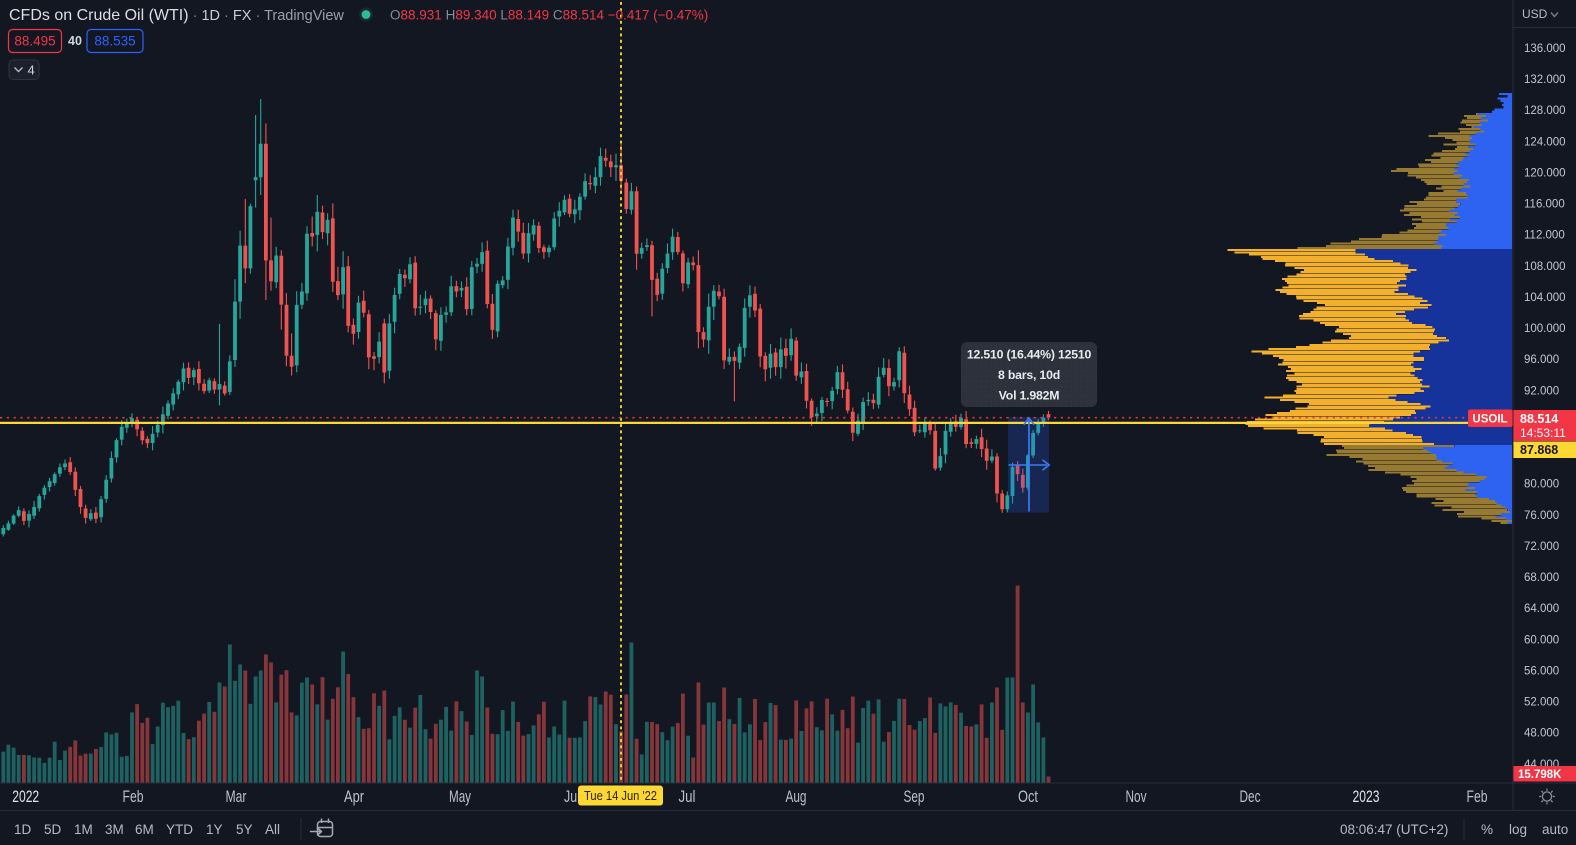 Image resolution: width=1576 pixels, height=845 pixels. I want to click on svg-text: 132.000, so click(1545, 80).